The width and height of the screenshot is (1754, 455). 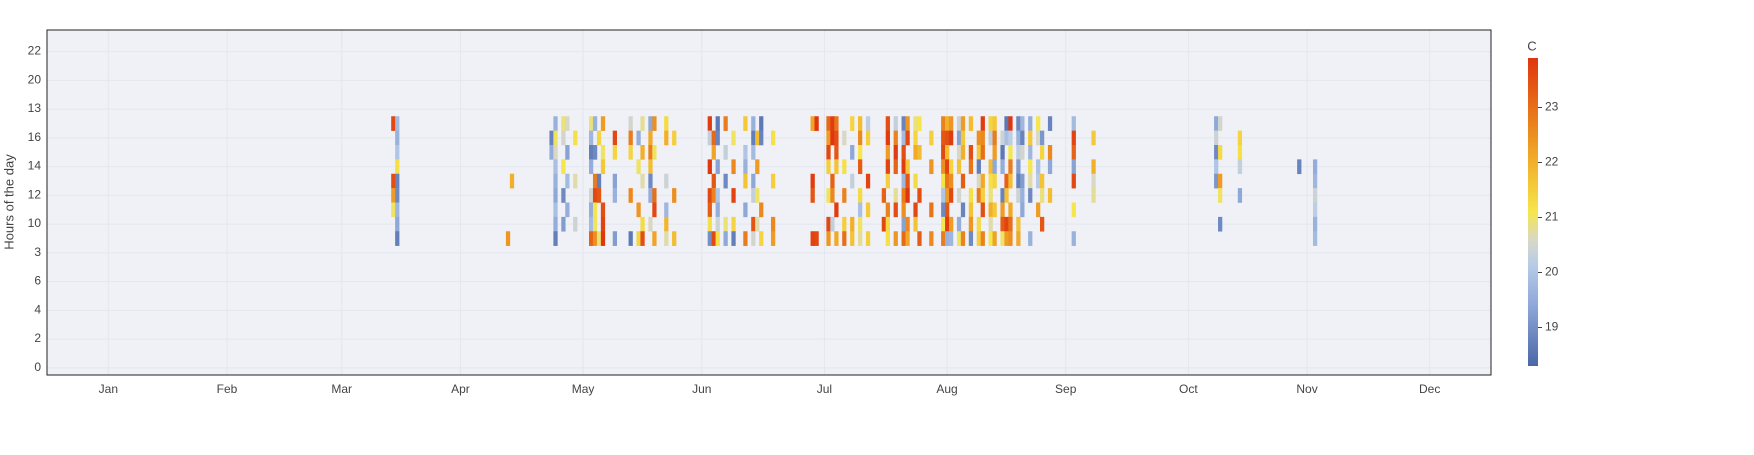 I want to click on x-tick-label: Dec, so click(x=1429, y=389).